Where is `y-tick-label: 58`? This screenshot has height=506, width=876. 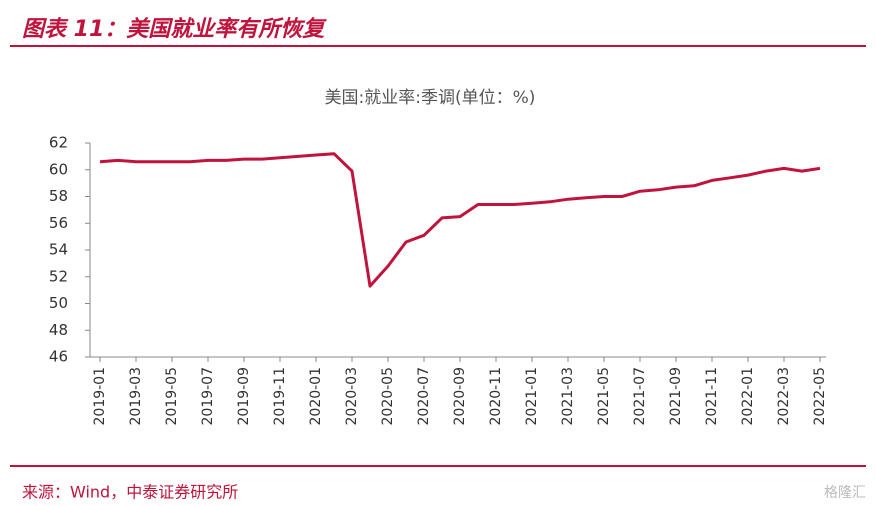
y-tick-label: 58 is located at coordinates (58, 196).